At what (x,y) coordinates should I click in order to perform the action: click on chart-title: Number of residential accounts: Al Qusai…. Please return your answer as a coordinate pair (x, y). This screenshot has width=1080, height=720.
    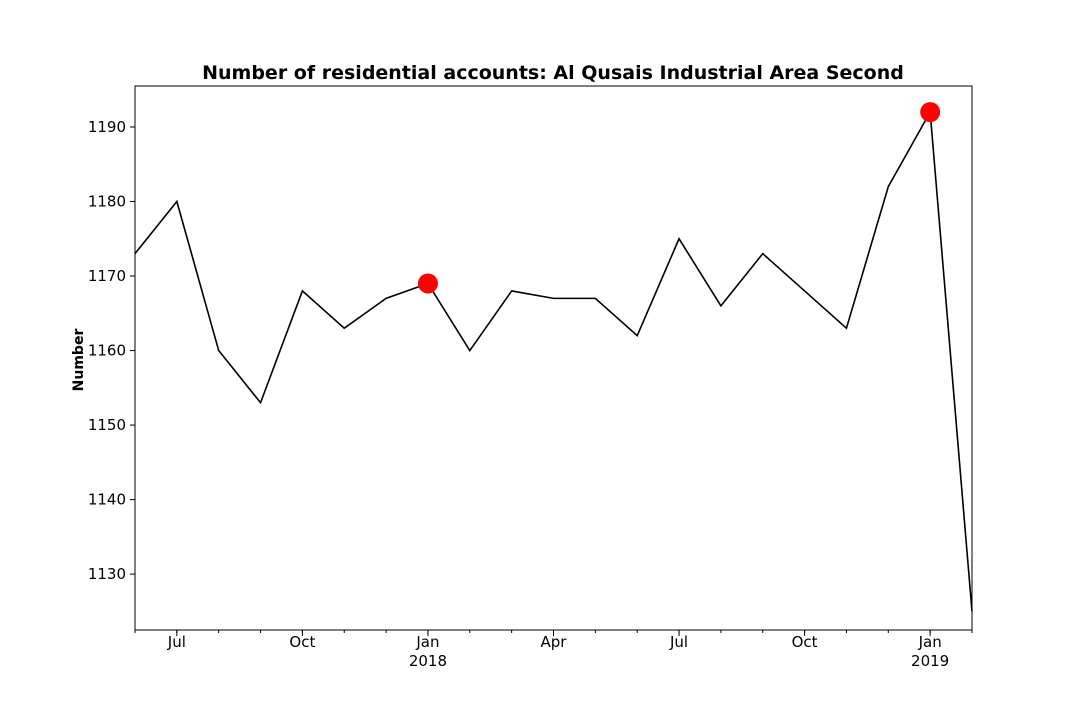
    Looking at the image, I should click on (553, 73).